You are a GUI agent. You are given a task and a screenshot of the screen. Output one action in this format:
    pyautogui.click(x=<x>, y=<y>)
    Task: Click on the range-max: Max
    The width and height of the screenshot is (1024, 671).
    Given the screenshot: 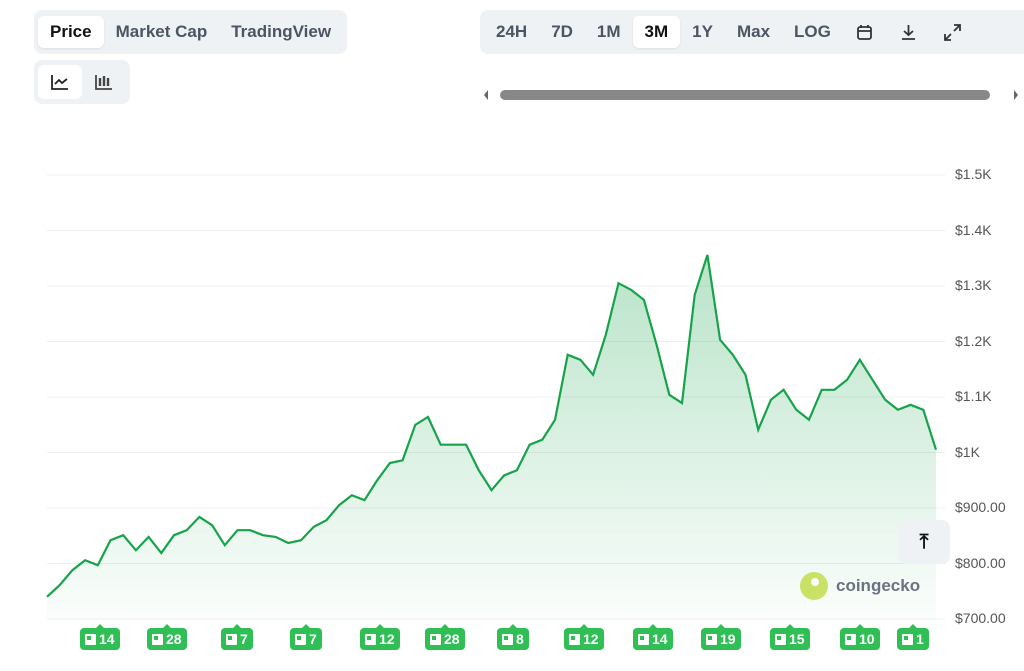 What is the action you would take?
    pyautogui.click(x=753, y=31)
    